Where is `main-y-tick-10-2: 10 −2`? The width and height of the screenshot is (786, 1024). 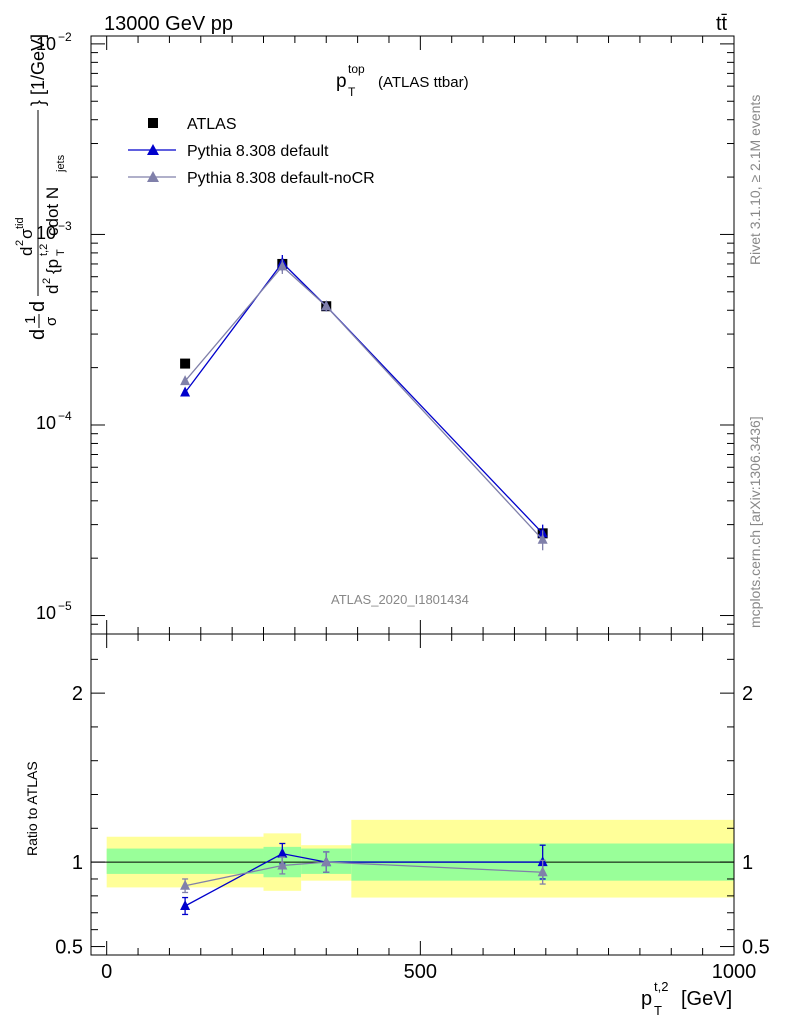 main-y-tick-10-2: 10 −2 is located at coordinates (54, 42).